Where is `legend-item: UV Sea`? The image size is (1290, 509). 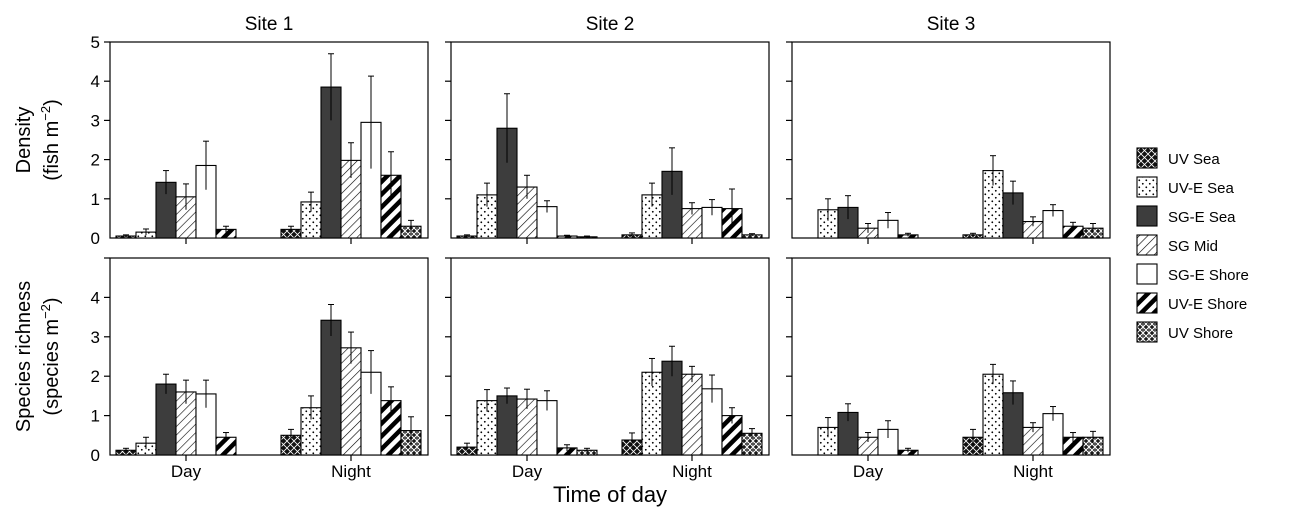
legend-item: UV Sea is located at coordinates (1178, 158).